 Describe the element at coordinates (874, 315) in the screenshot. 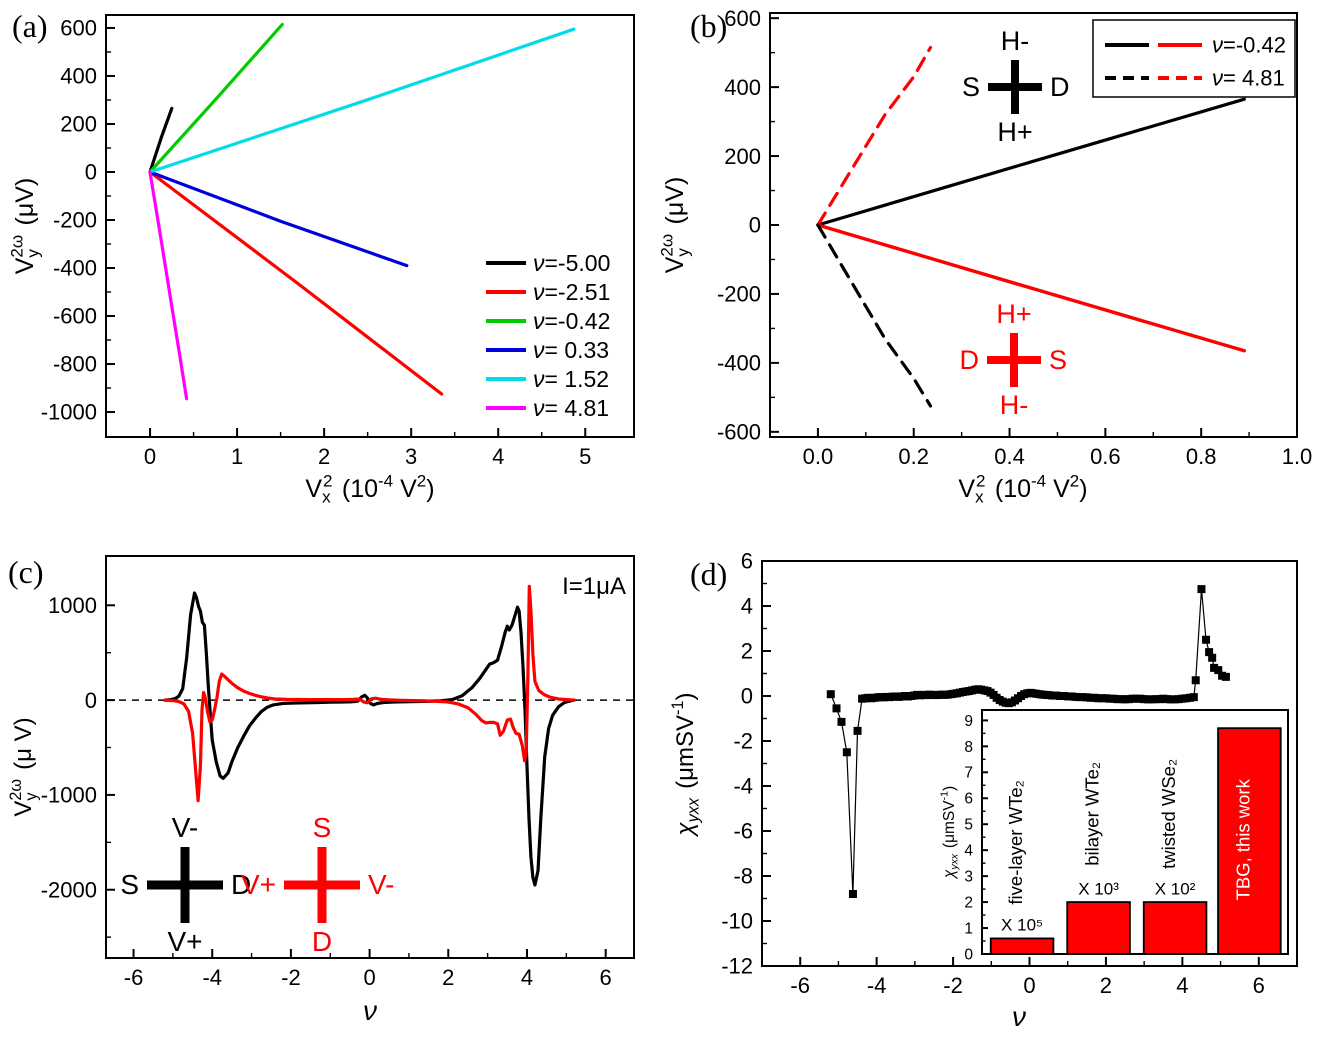

I see `series-nu=4.81 dashed black` at that location.